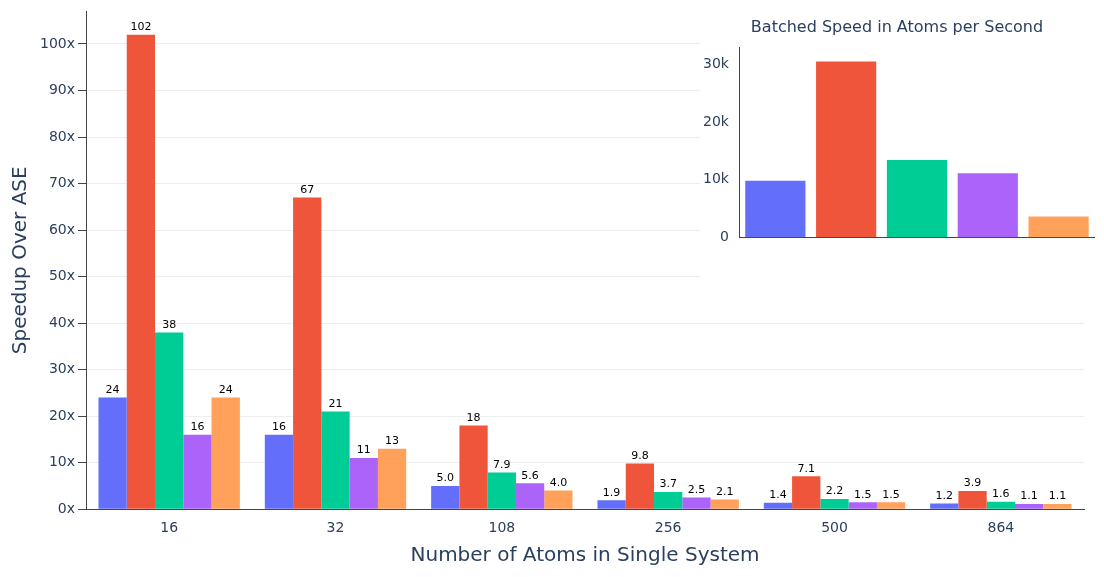  What do you see at coordinates (834, 527) in the screenshot?
I see `x-tick-label: 500` at bounding box center [834, 527].